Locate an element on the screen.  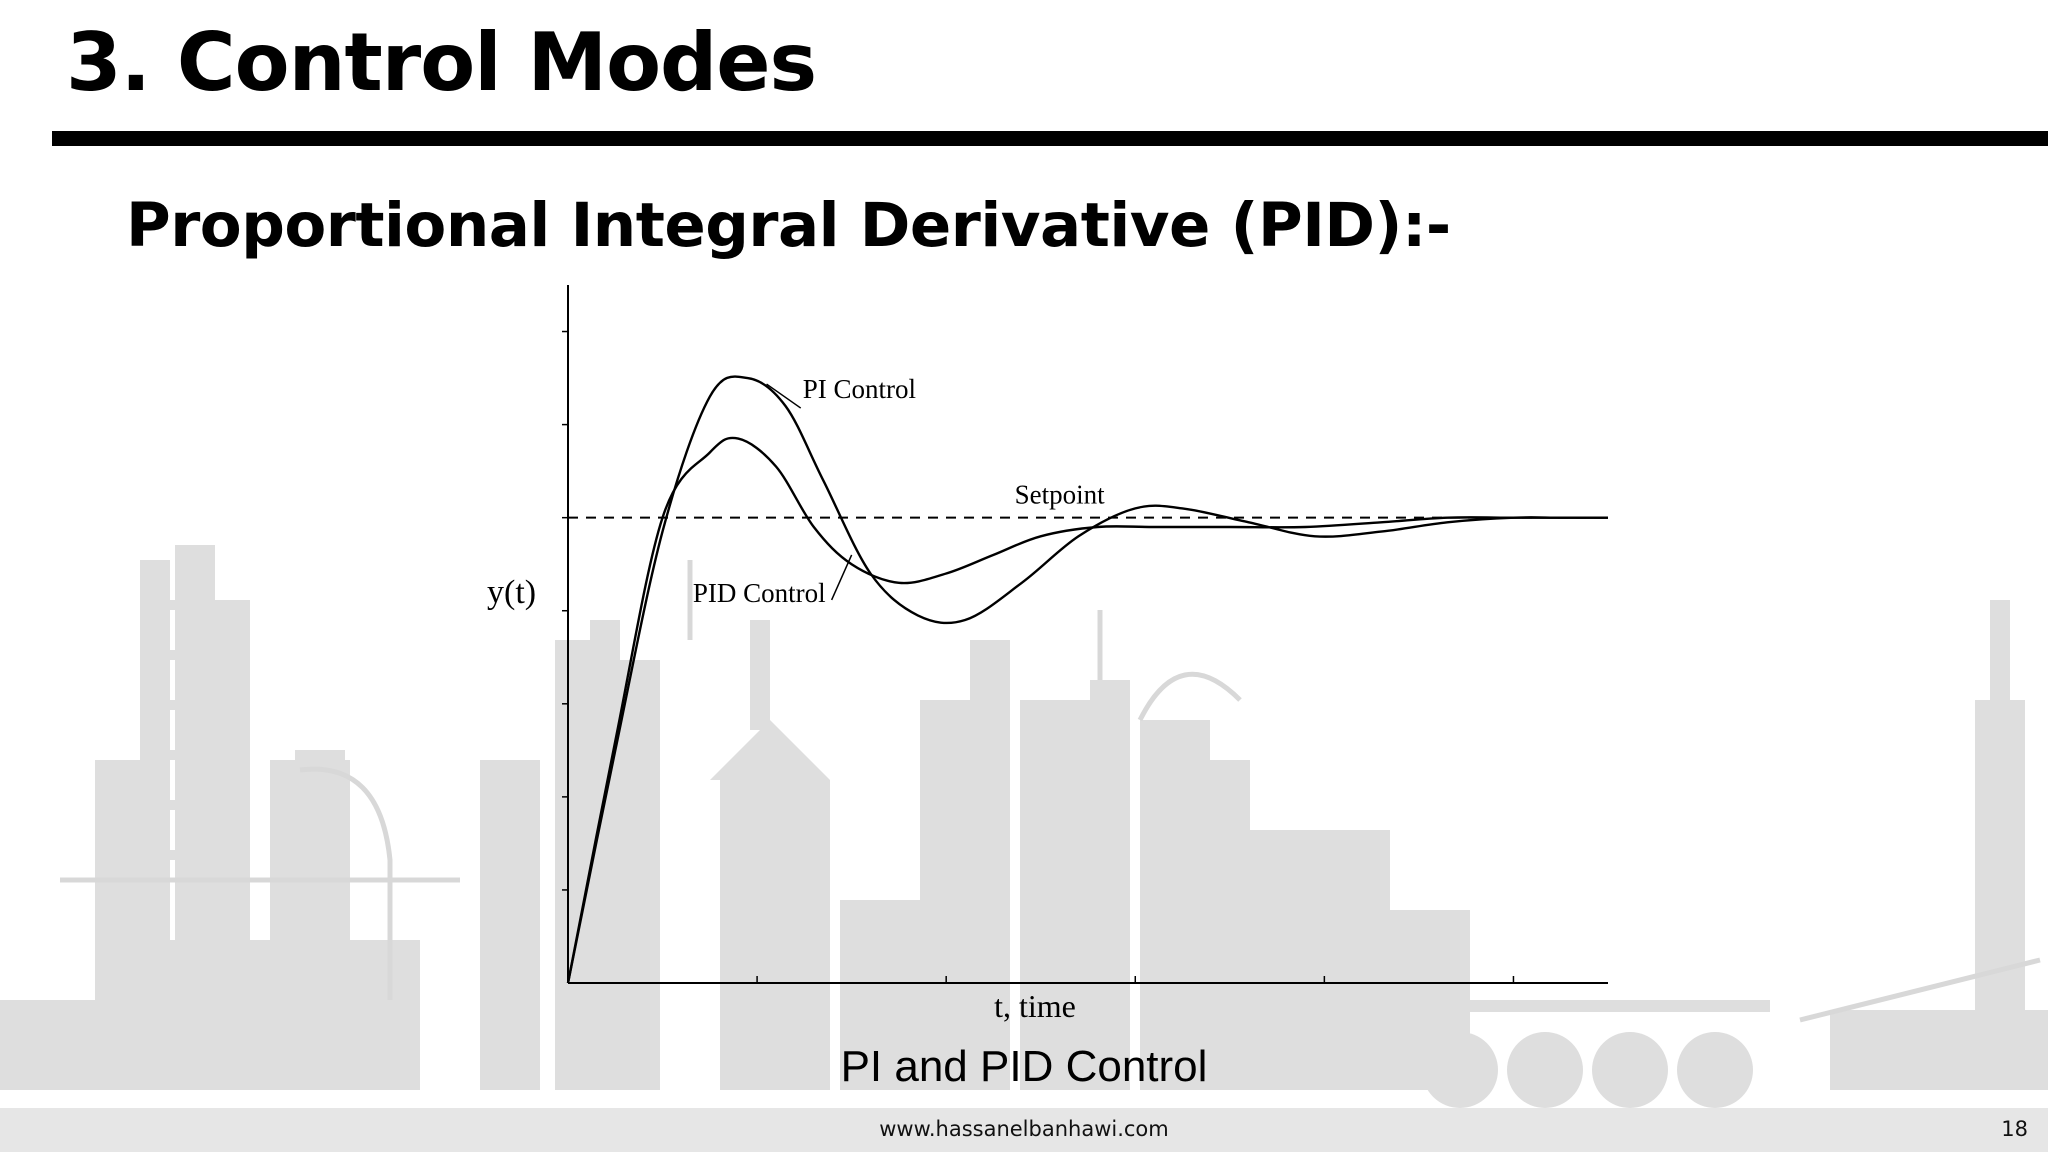
x-axis-label: t, time is located at coordinates (1035, 1006).